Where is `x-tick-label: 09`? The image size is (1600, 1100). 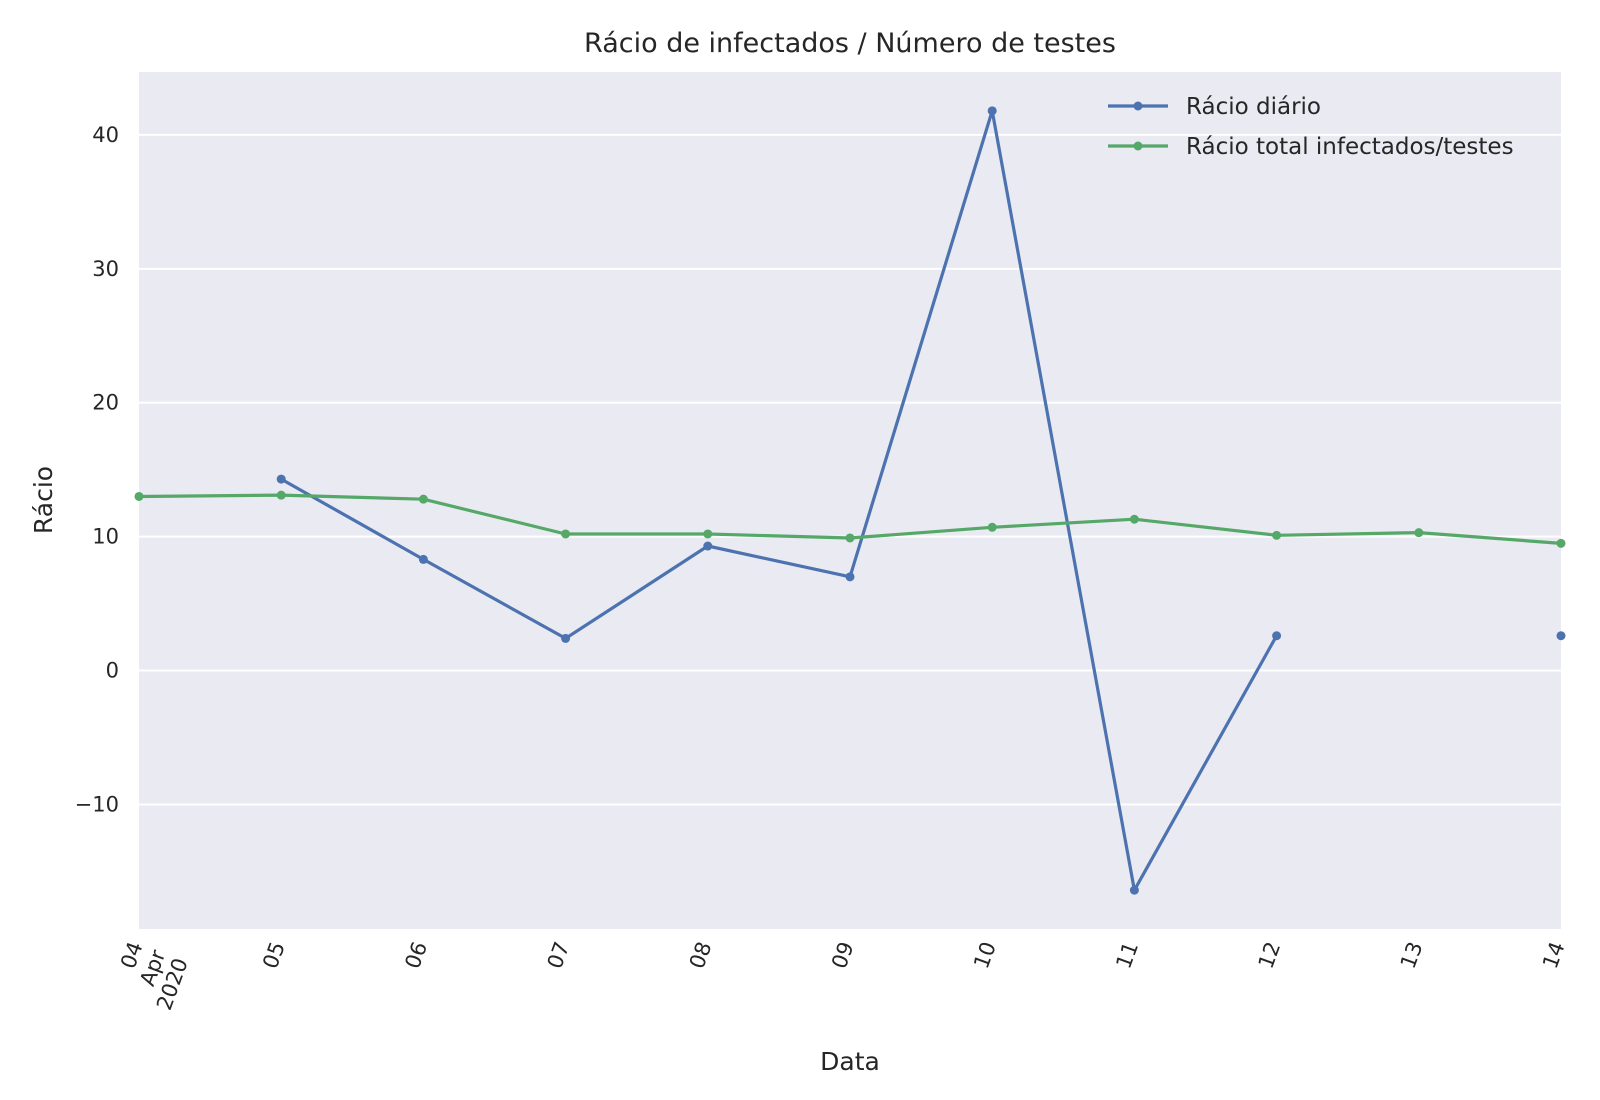
x-tick-label: 09 is located at coordinates (843, 955).